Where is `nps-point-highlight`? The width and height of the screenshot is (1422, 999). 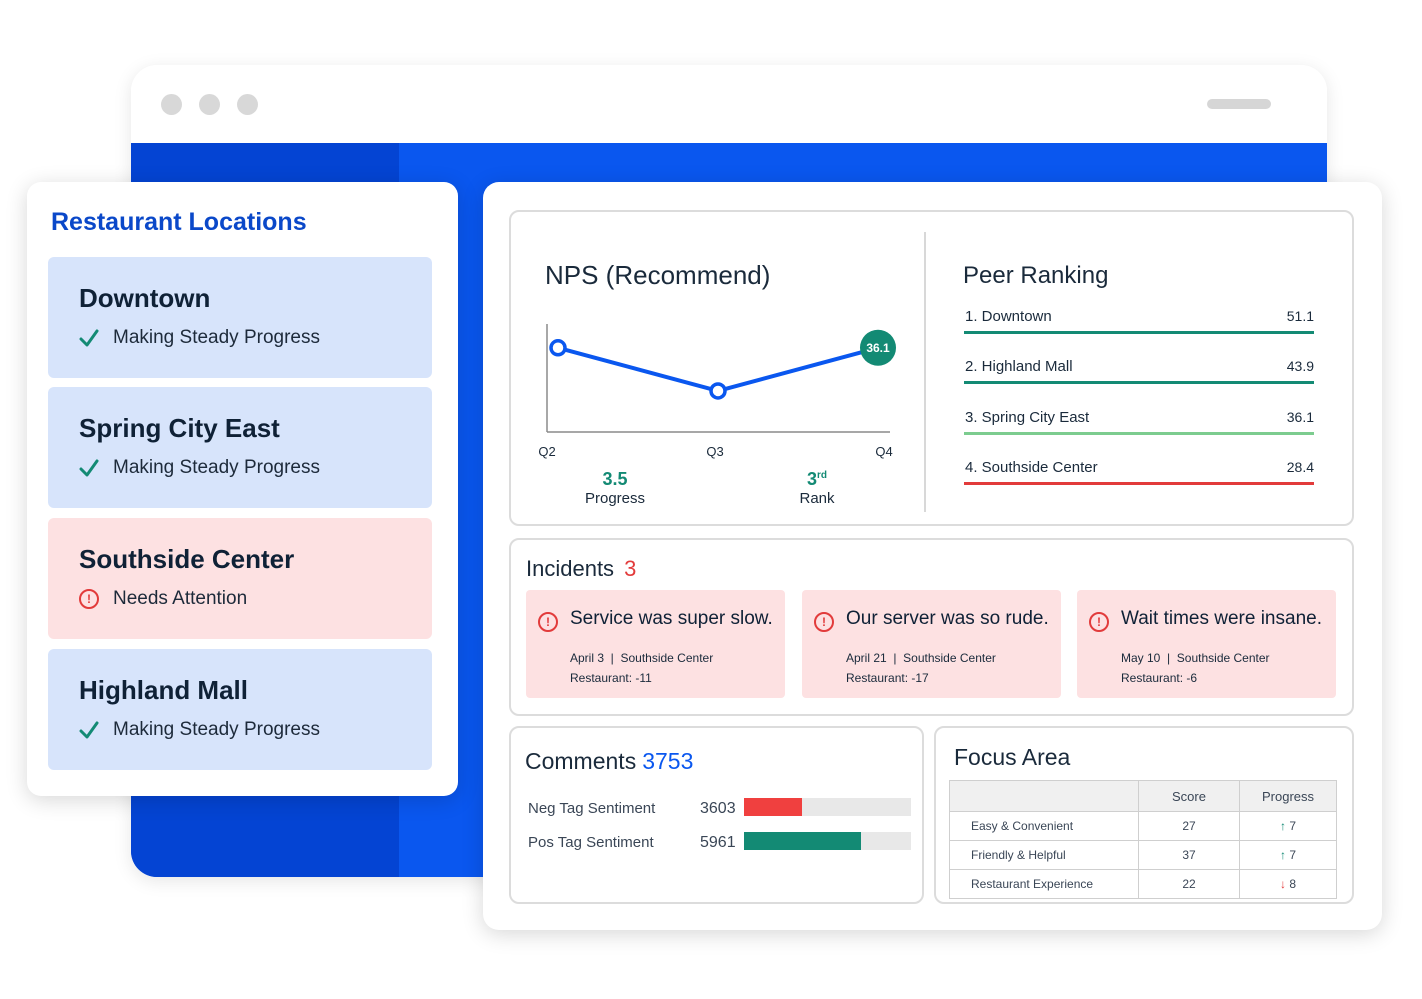
nps-point-highlight is located at coordinates (878, 347).